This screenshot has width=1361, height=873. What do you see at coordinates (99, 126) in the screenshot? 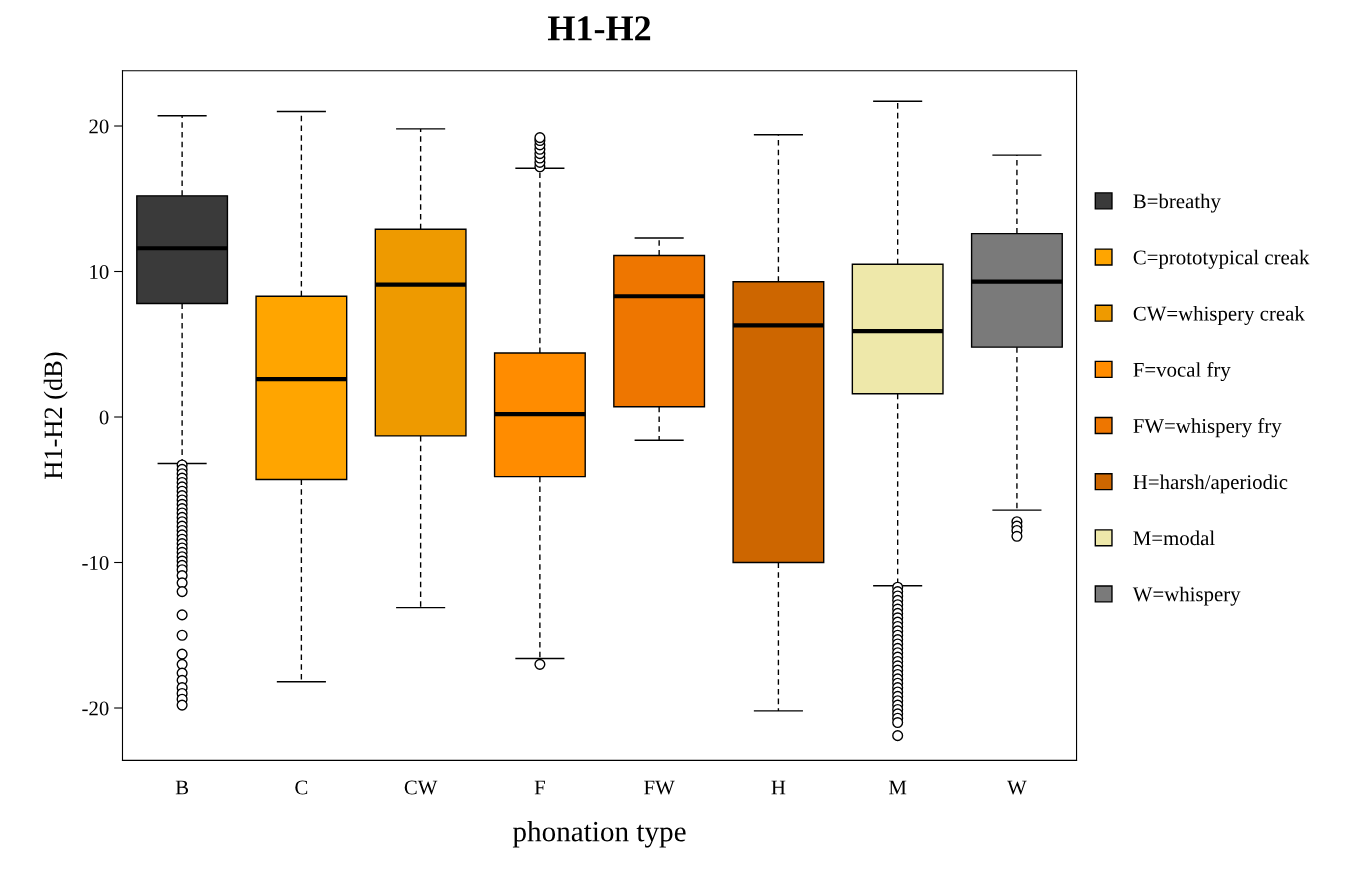
I see `y-tick-label: 20` at bounding box center [99, 126].